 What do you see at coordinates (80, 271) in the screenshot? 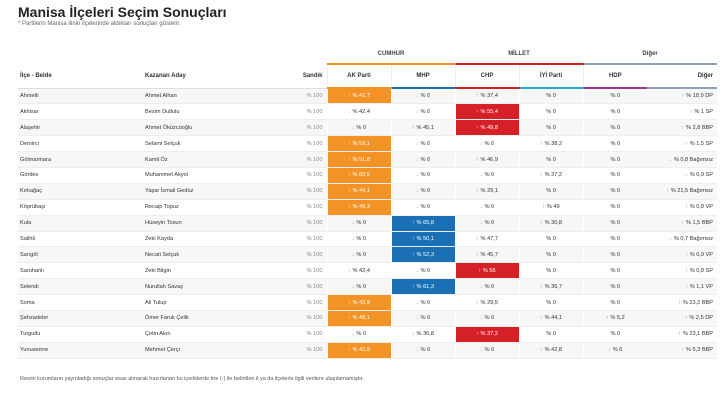
I see `district-name: Saruhanlı` at bounding box center [80, 271].